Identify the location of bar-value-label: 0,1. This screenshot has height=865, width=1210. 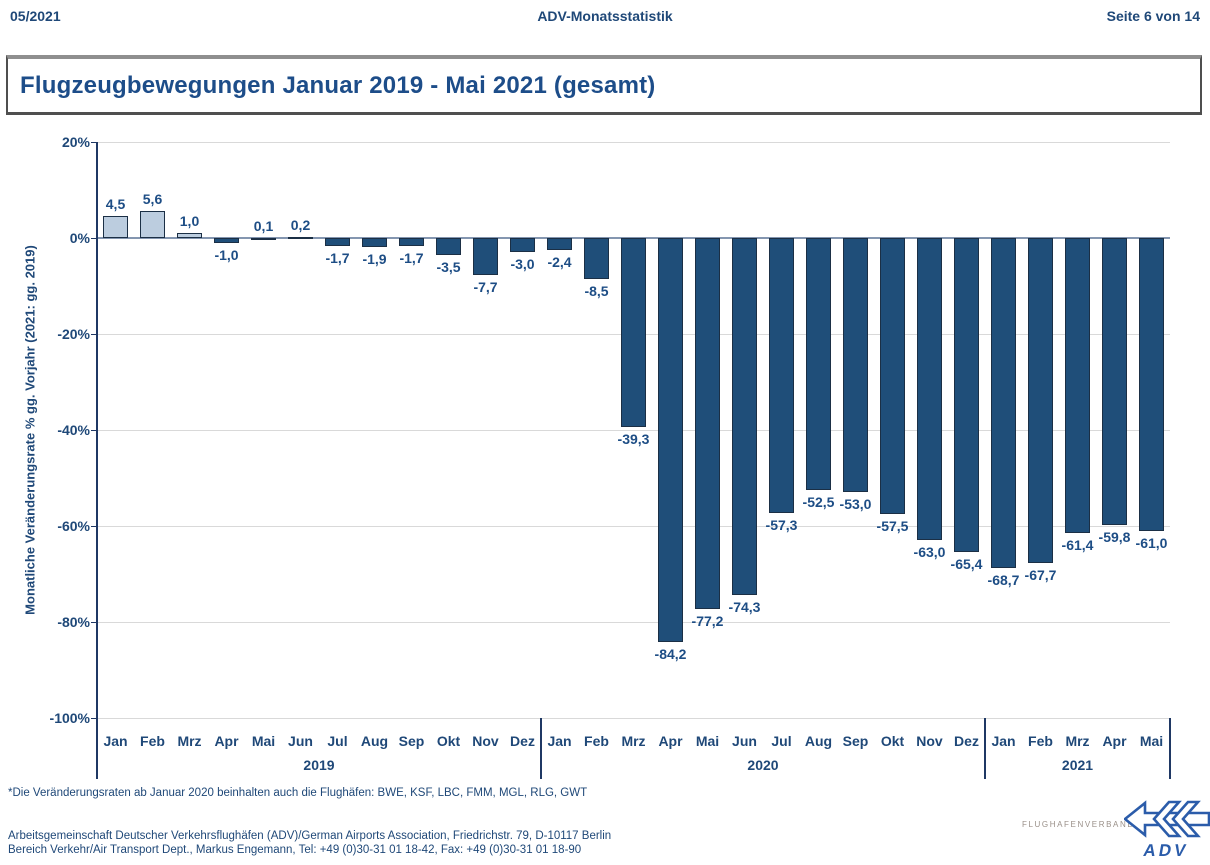
(263, 225).